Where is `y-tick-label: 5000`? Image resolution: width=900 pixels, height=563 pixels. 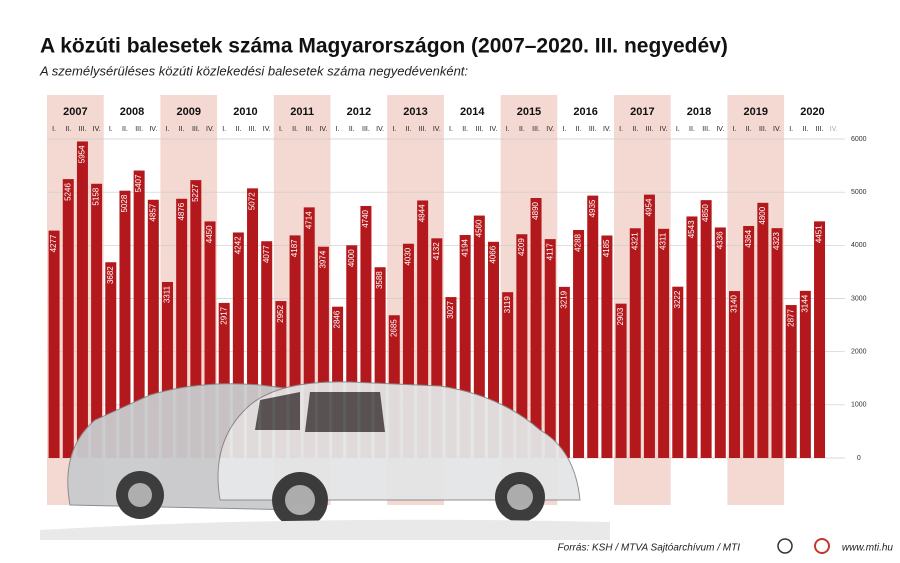
y-tick-label: 5000 is located at coordinates (859, 192).